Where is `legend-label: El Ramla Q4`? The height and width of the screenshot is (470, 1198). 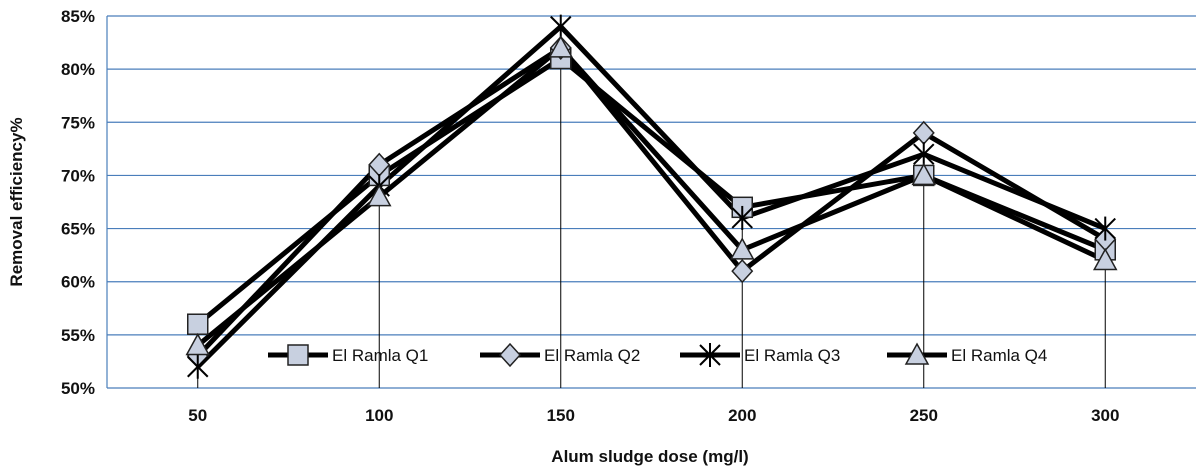 legend-label: El Ramla Q4 is located at coordinates (999, 355).